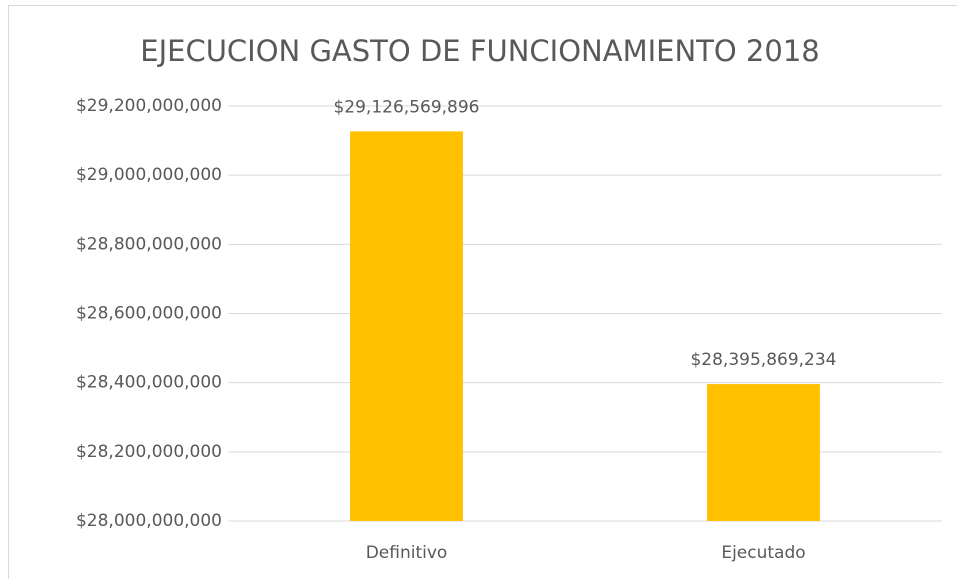  I want to click on y-tick-label: $29,200,000,000, so click(149, 106).